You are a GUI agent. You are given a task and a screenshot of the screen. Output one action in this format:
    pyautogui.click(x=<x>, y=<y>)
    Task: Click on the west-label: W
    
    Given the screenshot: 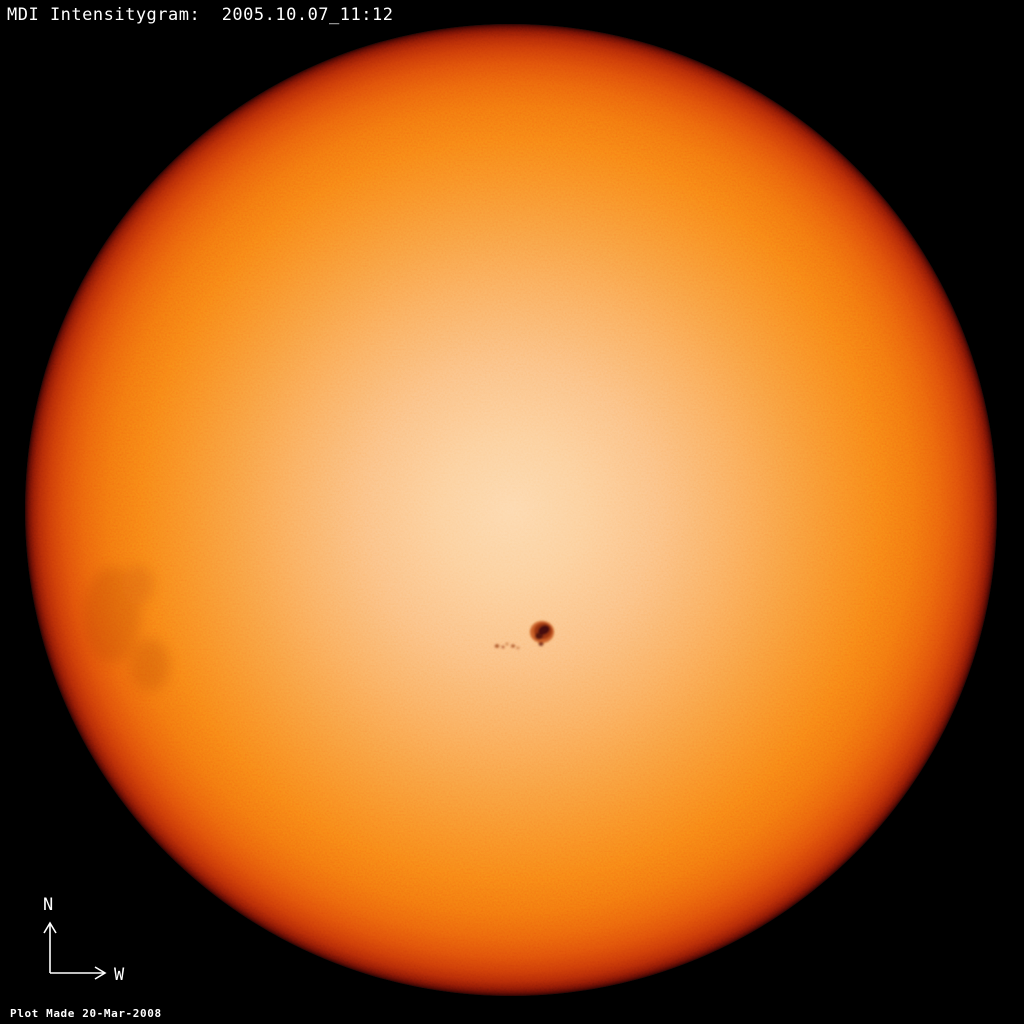 What is the action you would take?
    pyautogui.click(x=119, y=975)
    